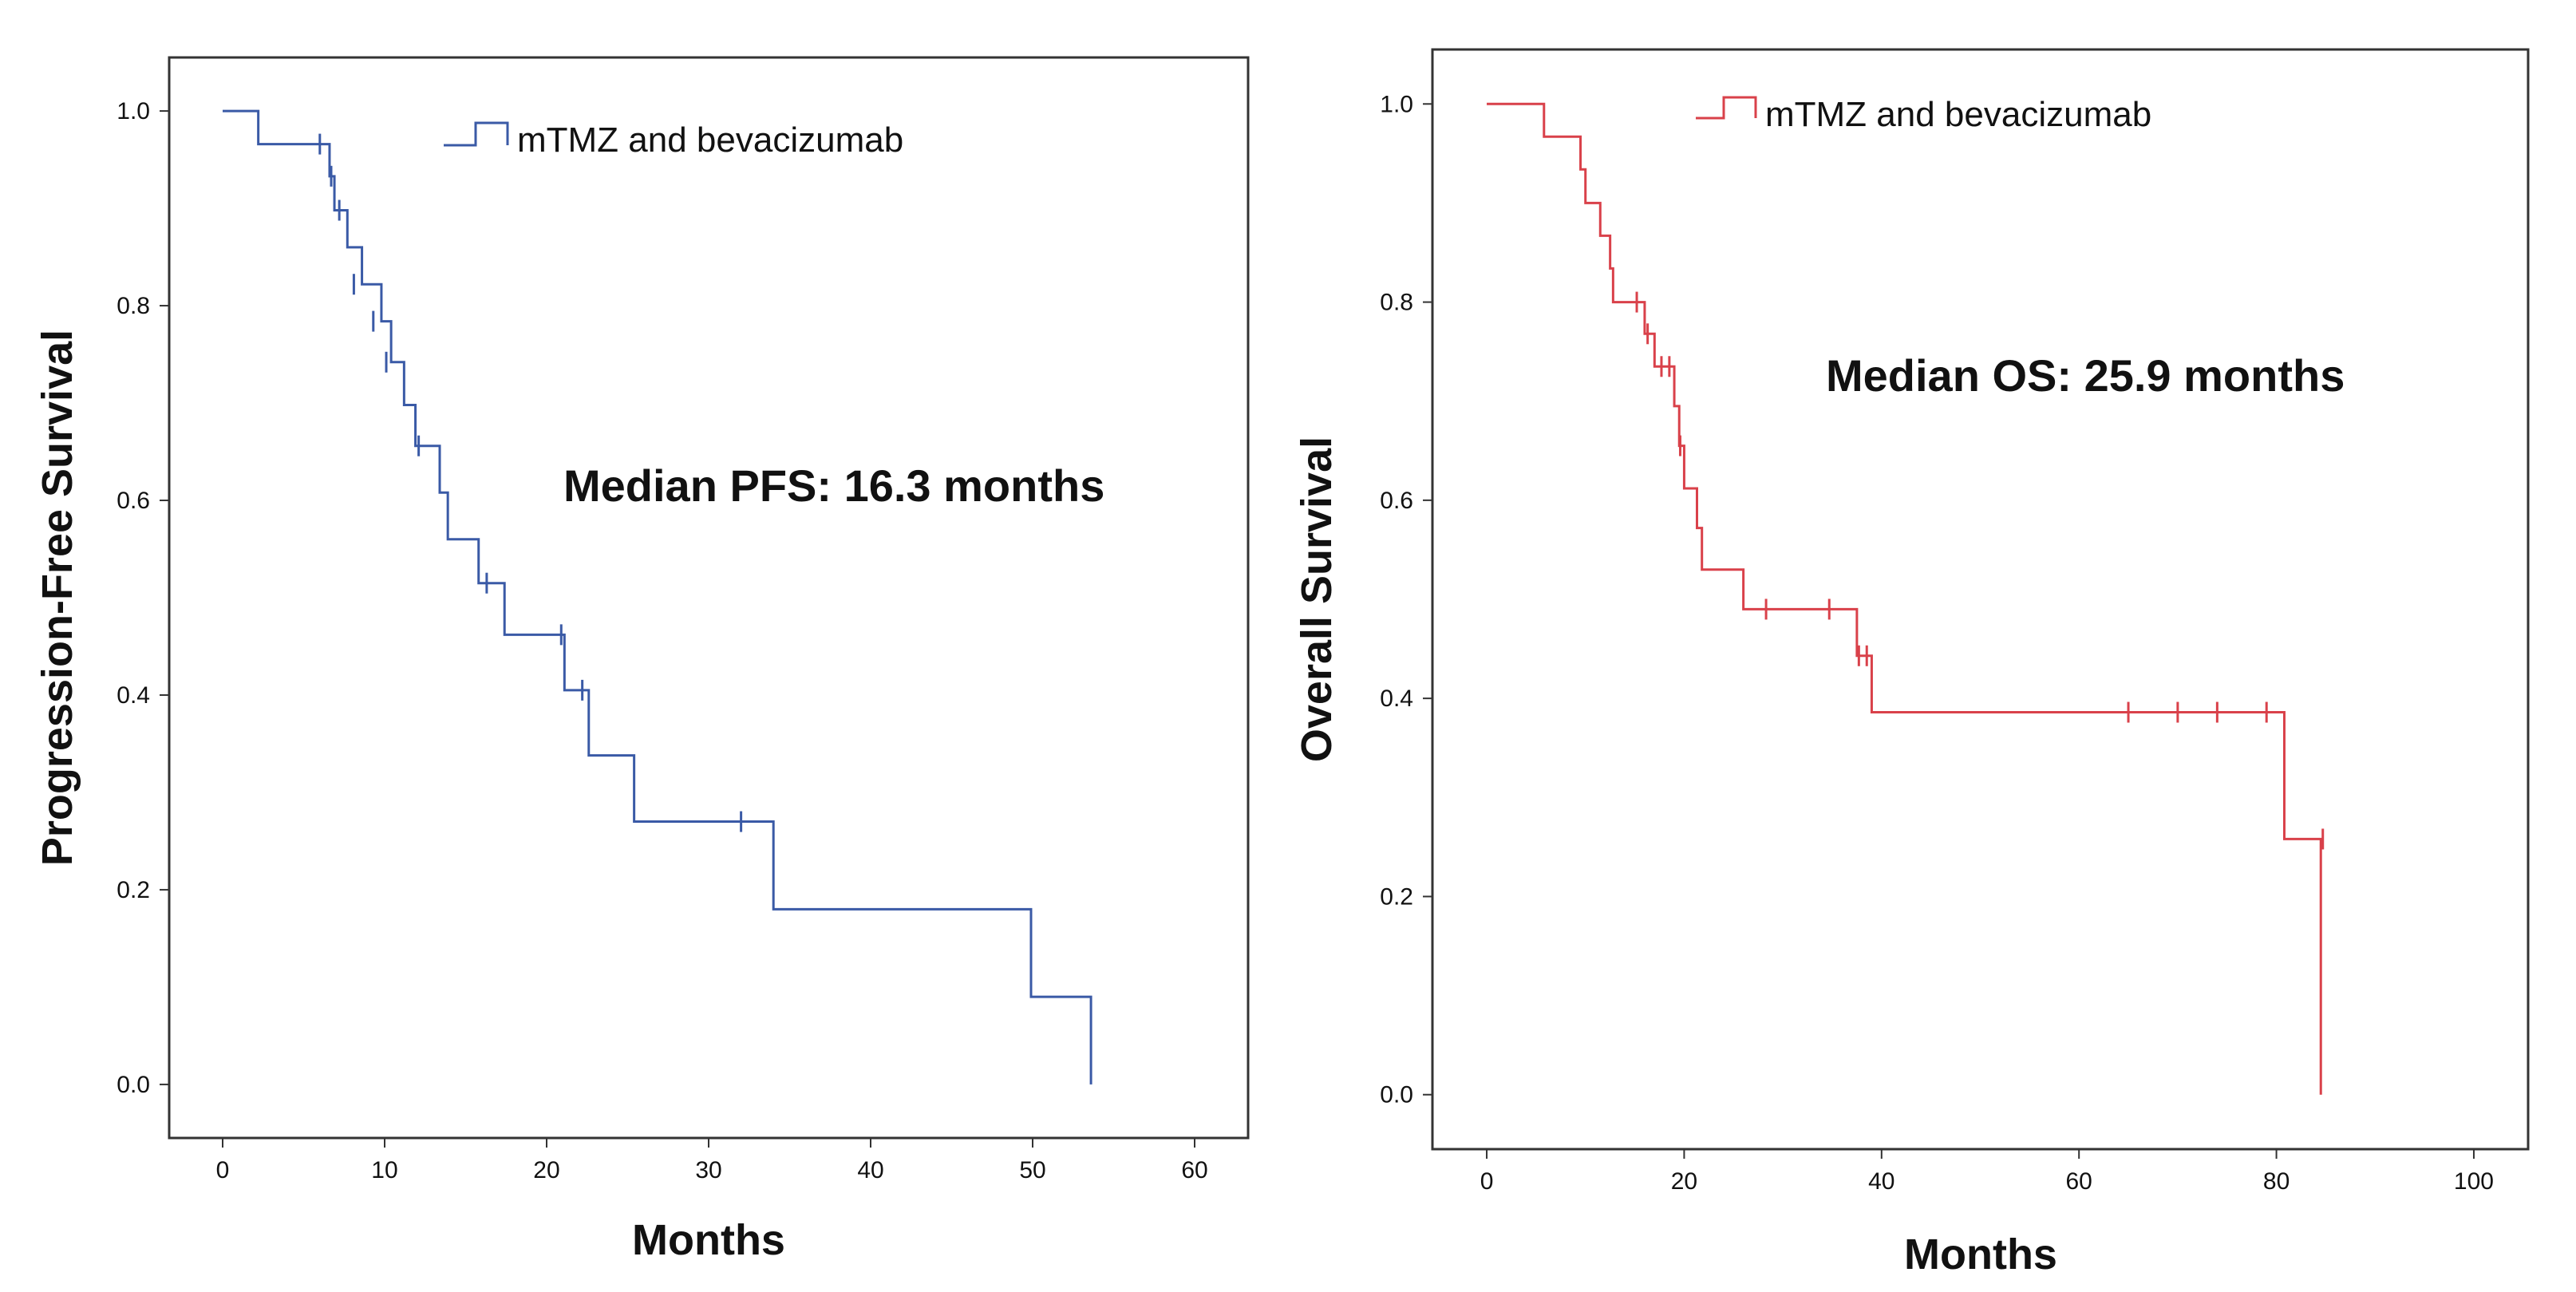 The width and height of the screenshot is (2576, 1292). Describe the element at coordinates (476, 134) in the screenshot. I see `pfs-legend-symbol` at that location.